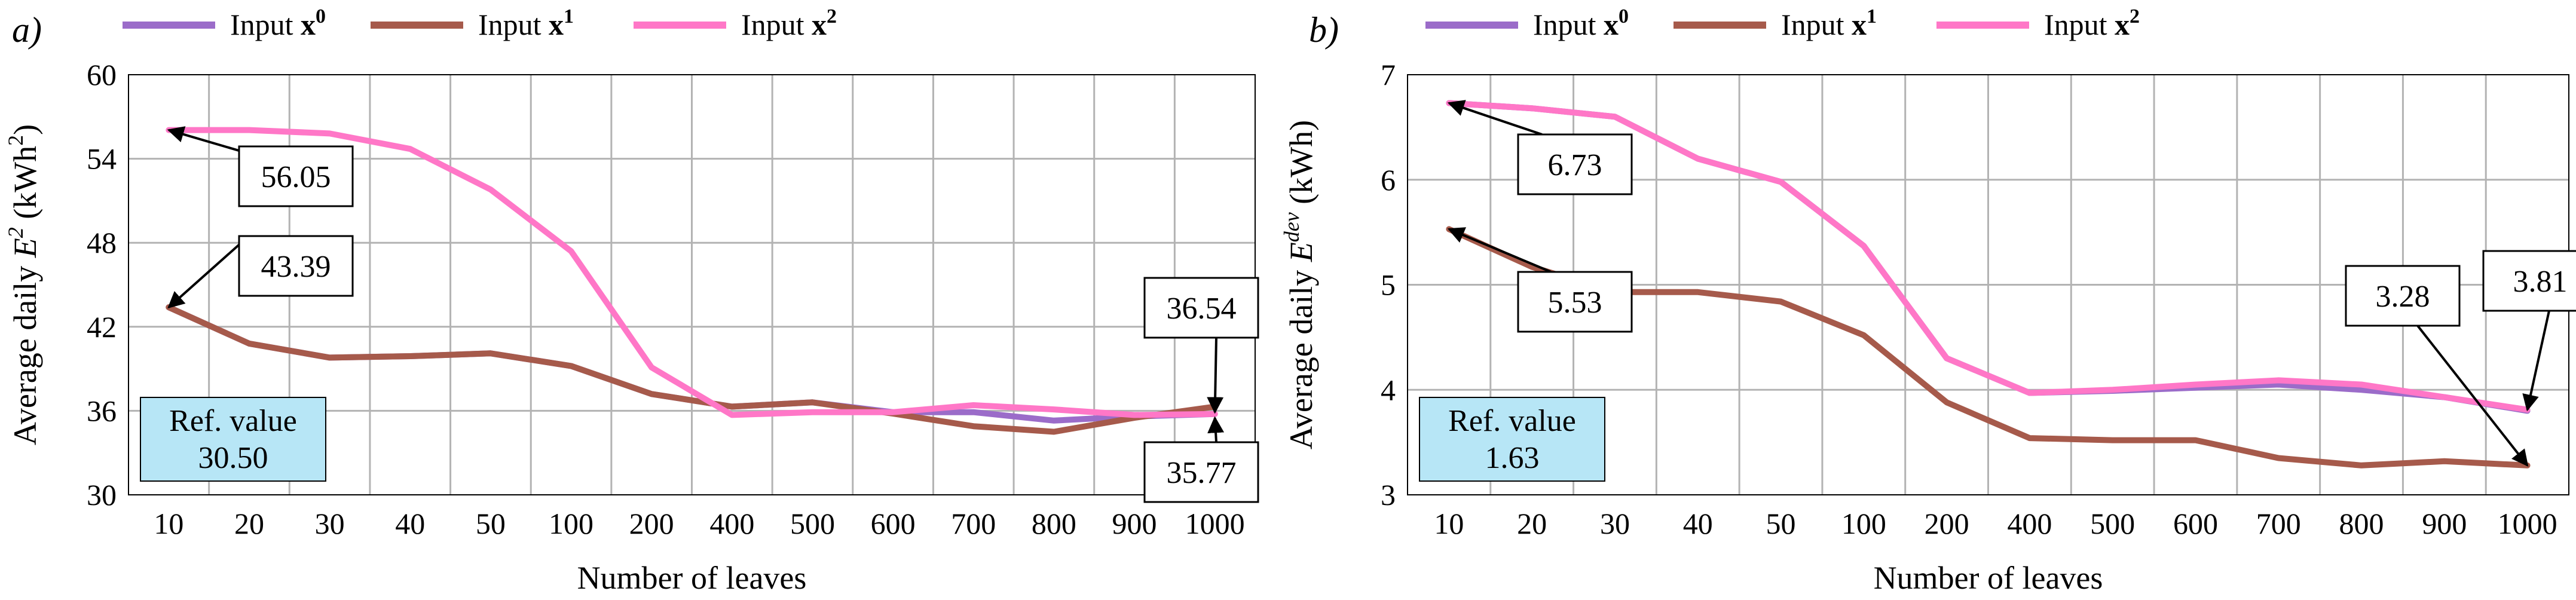 This screenshot has height=600, width=2576. Describe the element at coordinates (1292, 227) in the screenshot. I see `y-axis-label-superscript: dev` at that location.